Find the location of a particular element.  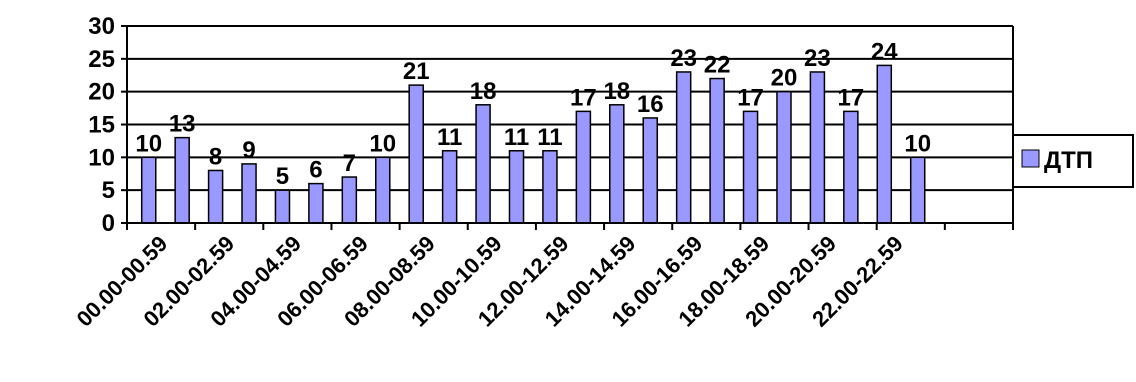

y-axis-ticks: 0 5 10 15 20 25 30 is located at coordinates (107, 125).